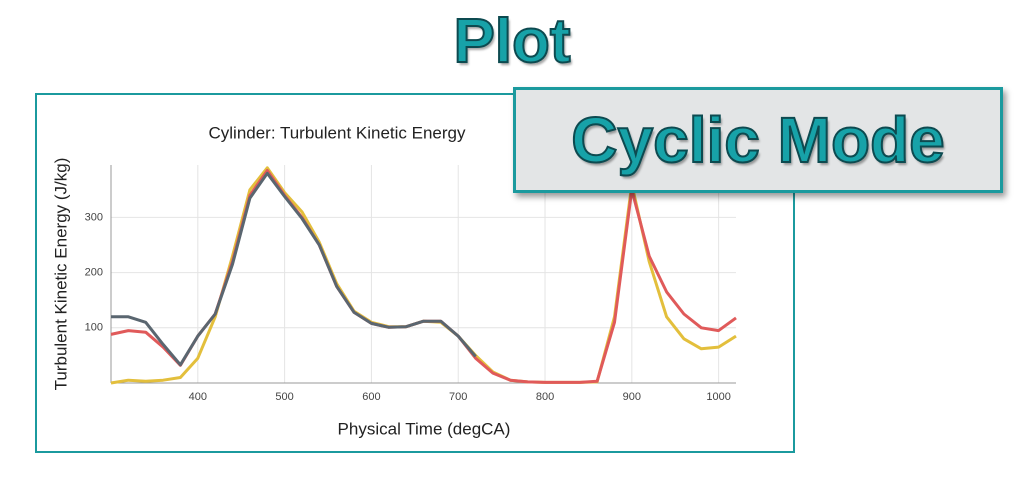 This screenshot has height=478, width=1024. I want to click on x-tick-label: 800, so click(545, 397).